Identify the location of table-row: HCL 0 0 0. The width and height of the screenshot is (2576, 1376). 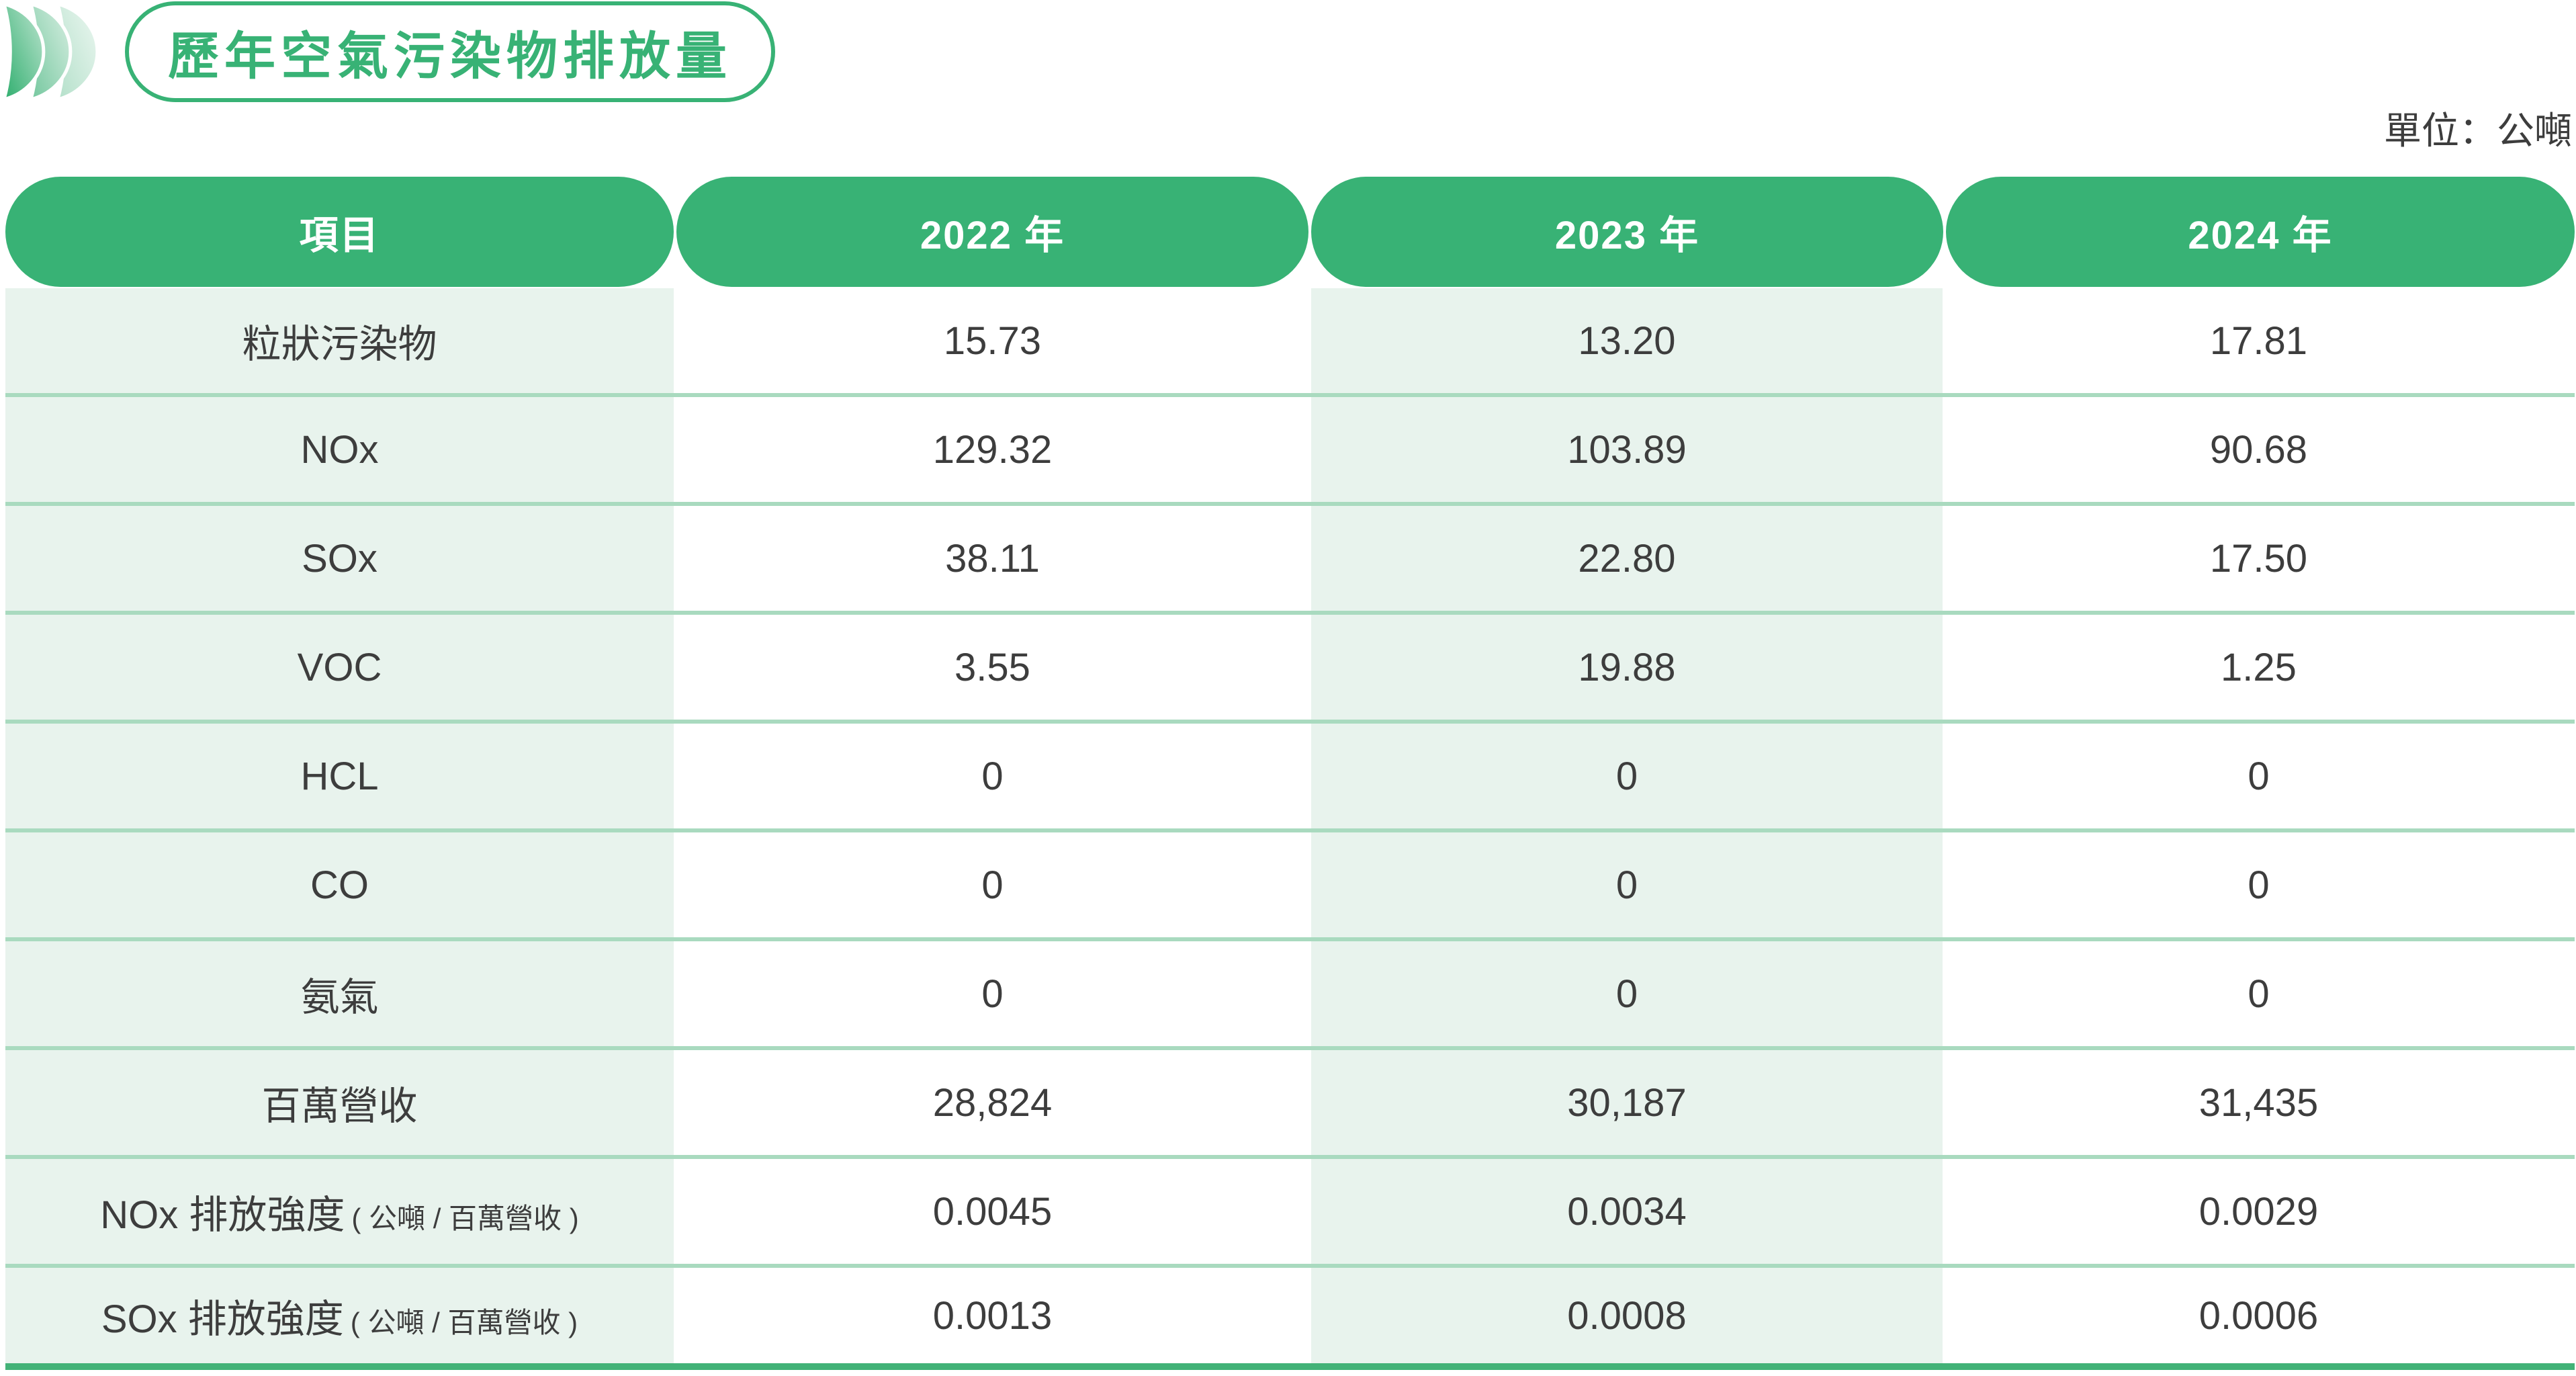
(1290, 778).